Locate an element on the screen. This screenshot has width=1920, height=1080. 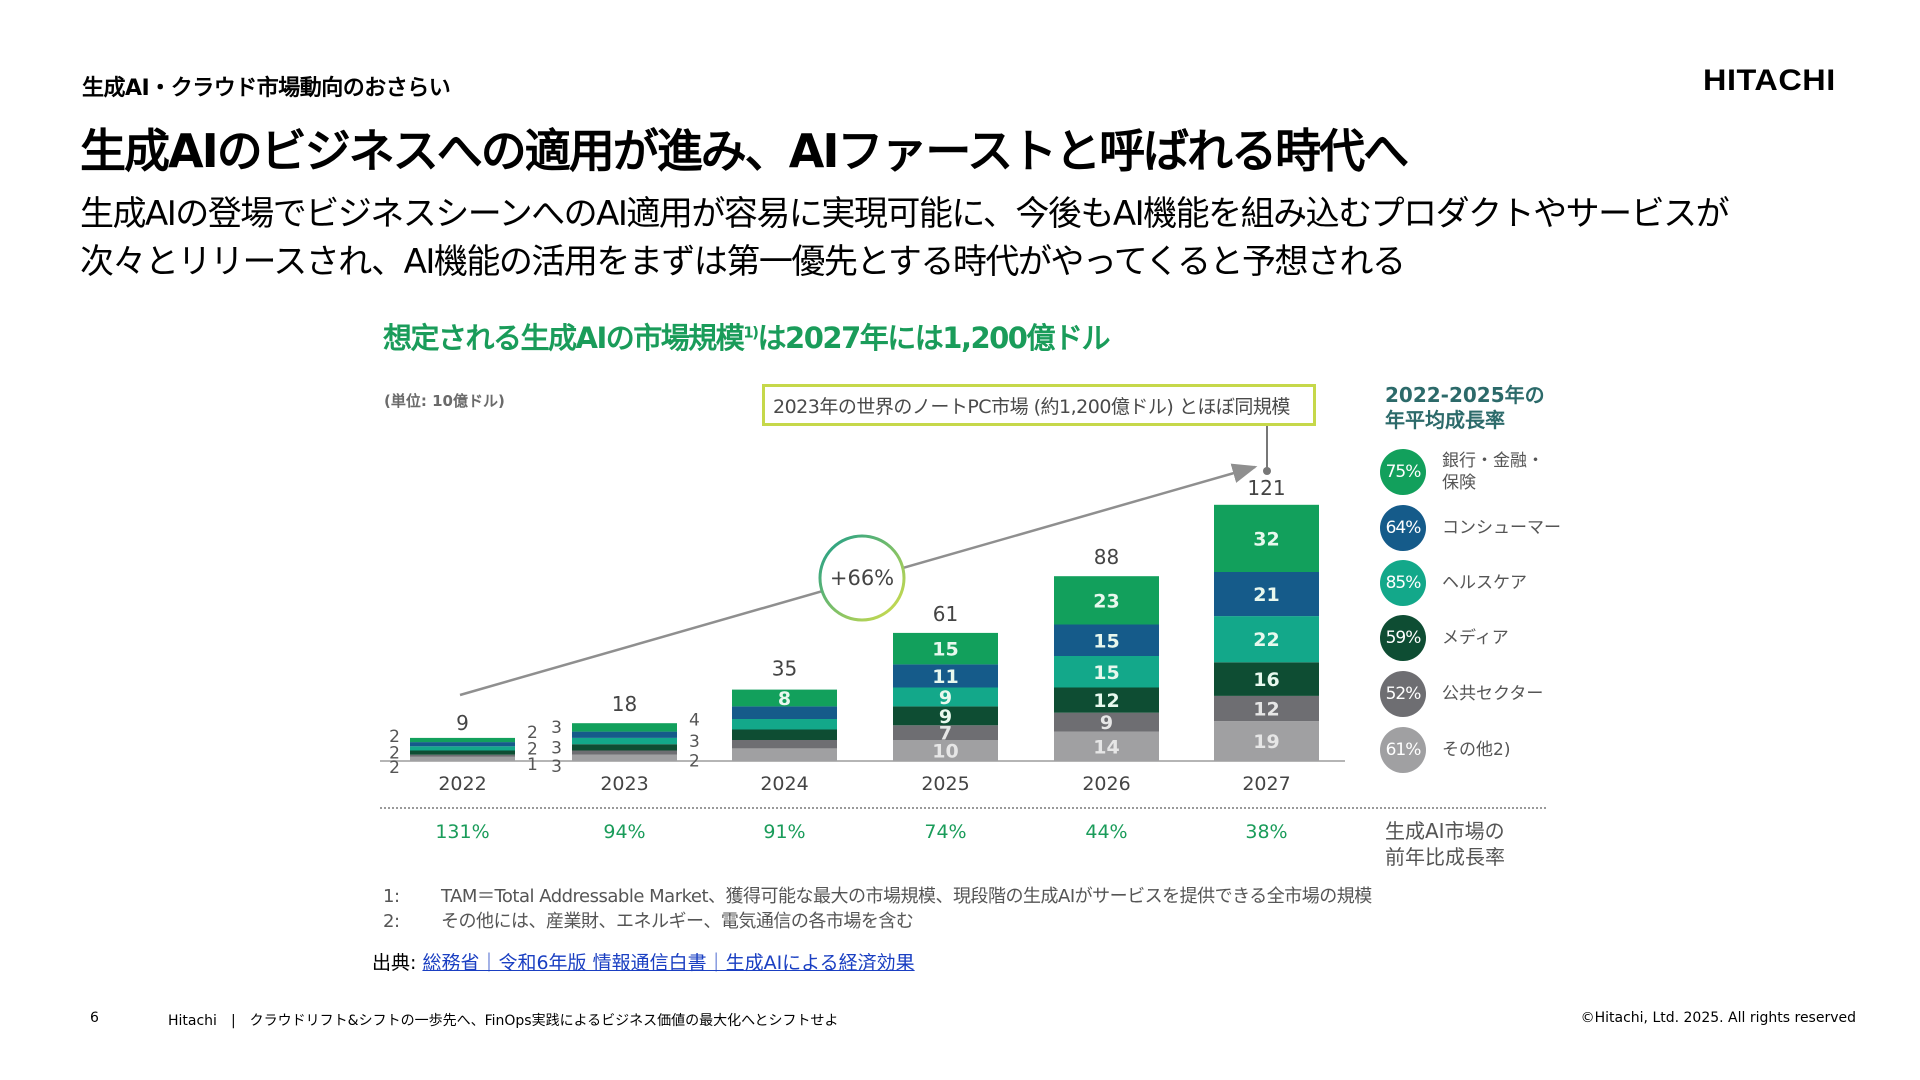
footnote-2: 2: その他には、産業財、エネルギー、電気通信の各市場を含む is located at coordinates (648, 920).